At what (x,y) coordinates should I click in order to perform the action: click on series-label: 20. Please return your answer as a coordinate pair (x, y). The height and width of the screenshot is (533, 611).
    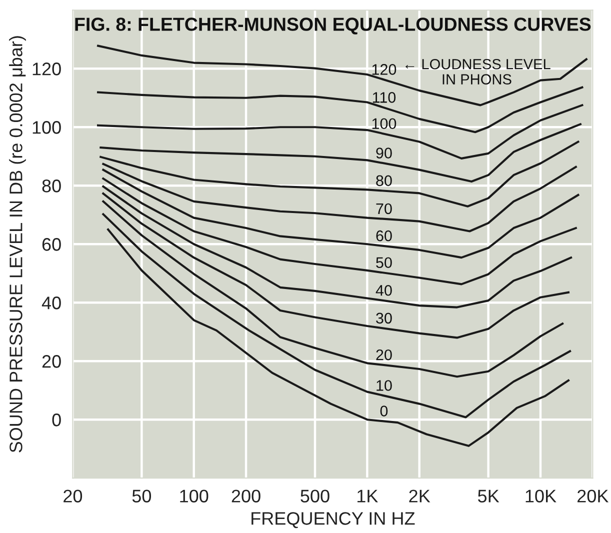
    Looking at the image, I should click on (384, 354).